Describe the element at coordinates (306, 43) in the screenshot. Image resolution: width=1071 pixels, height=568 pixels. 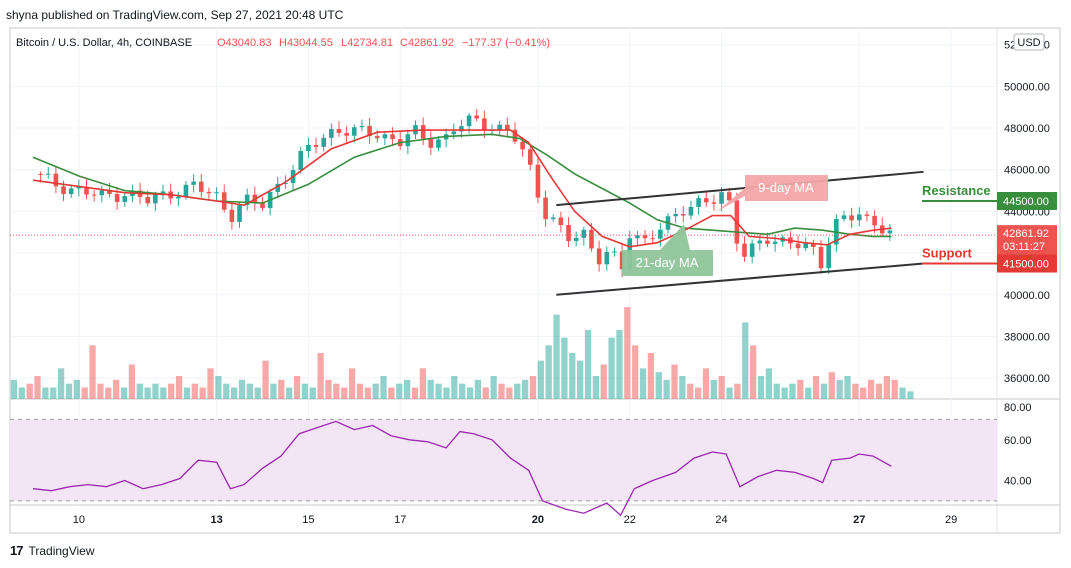
I see `legend-high: H43044.55` at that location.